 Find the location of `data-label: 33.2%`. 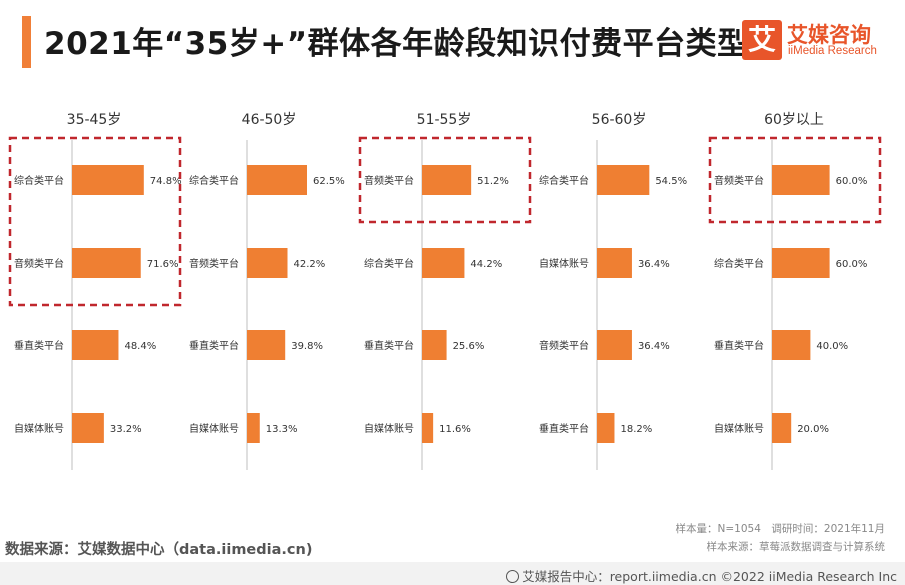

data-label: 33.2% is located at coordinates (126, 429).